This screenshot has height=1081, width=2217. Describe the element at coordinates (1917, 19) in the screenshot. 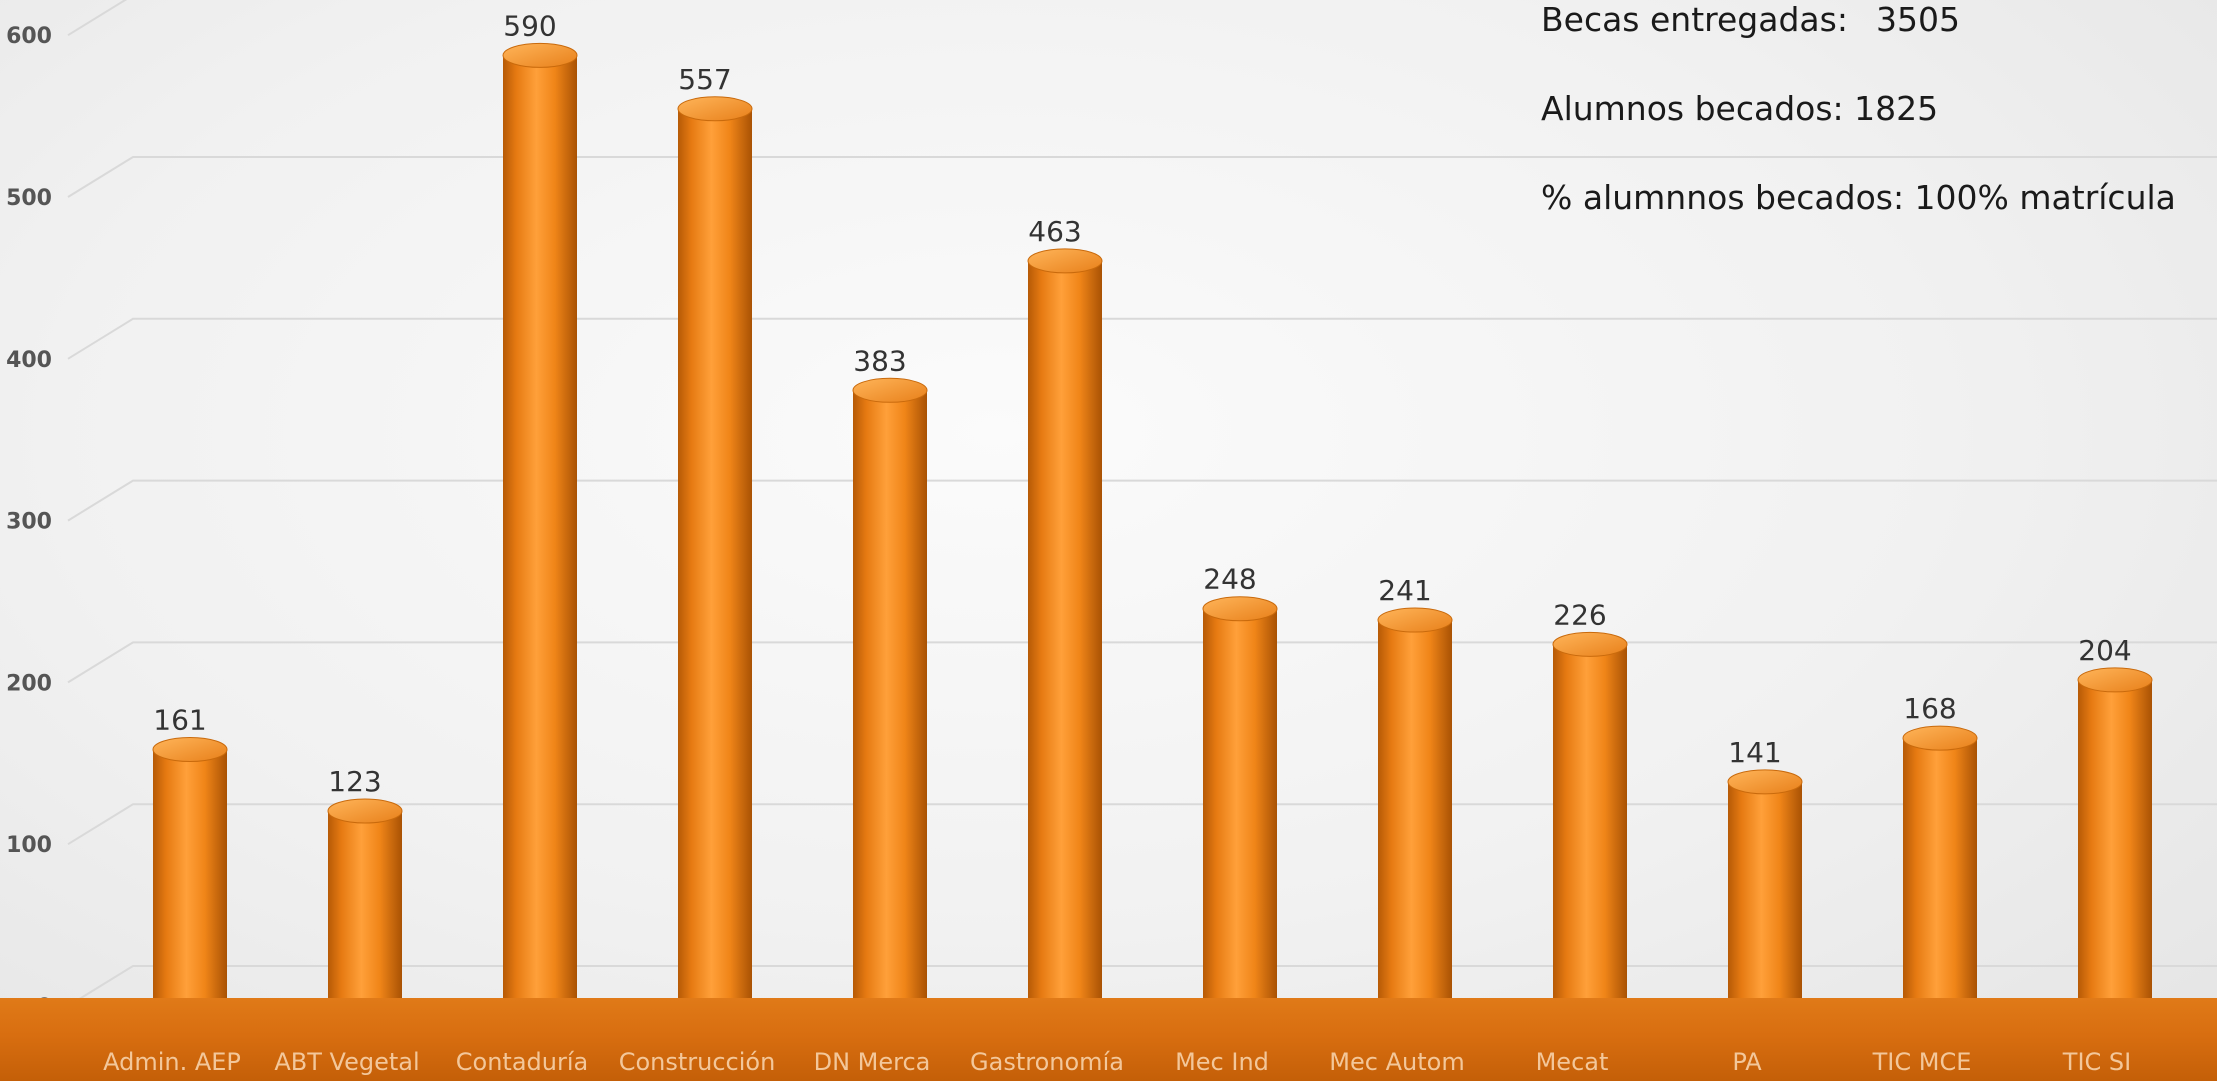

I see `becas-value: 3505` at that location.